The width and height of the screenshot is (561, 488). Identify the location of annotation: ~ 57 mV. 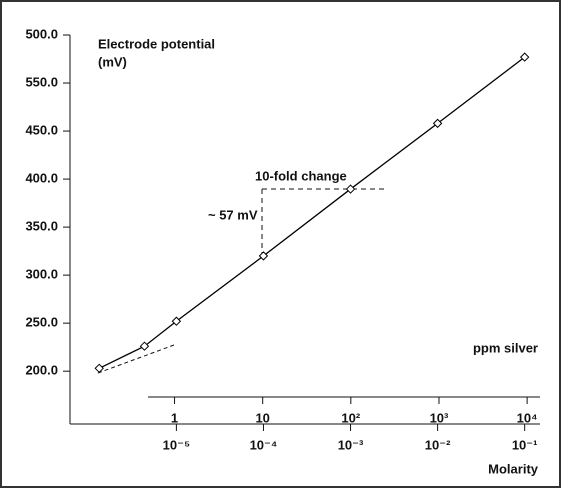
(233, 214).